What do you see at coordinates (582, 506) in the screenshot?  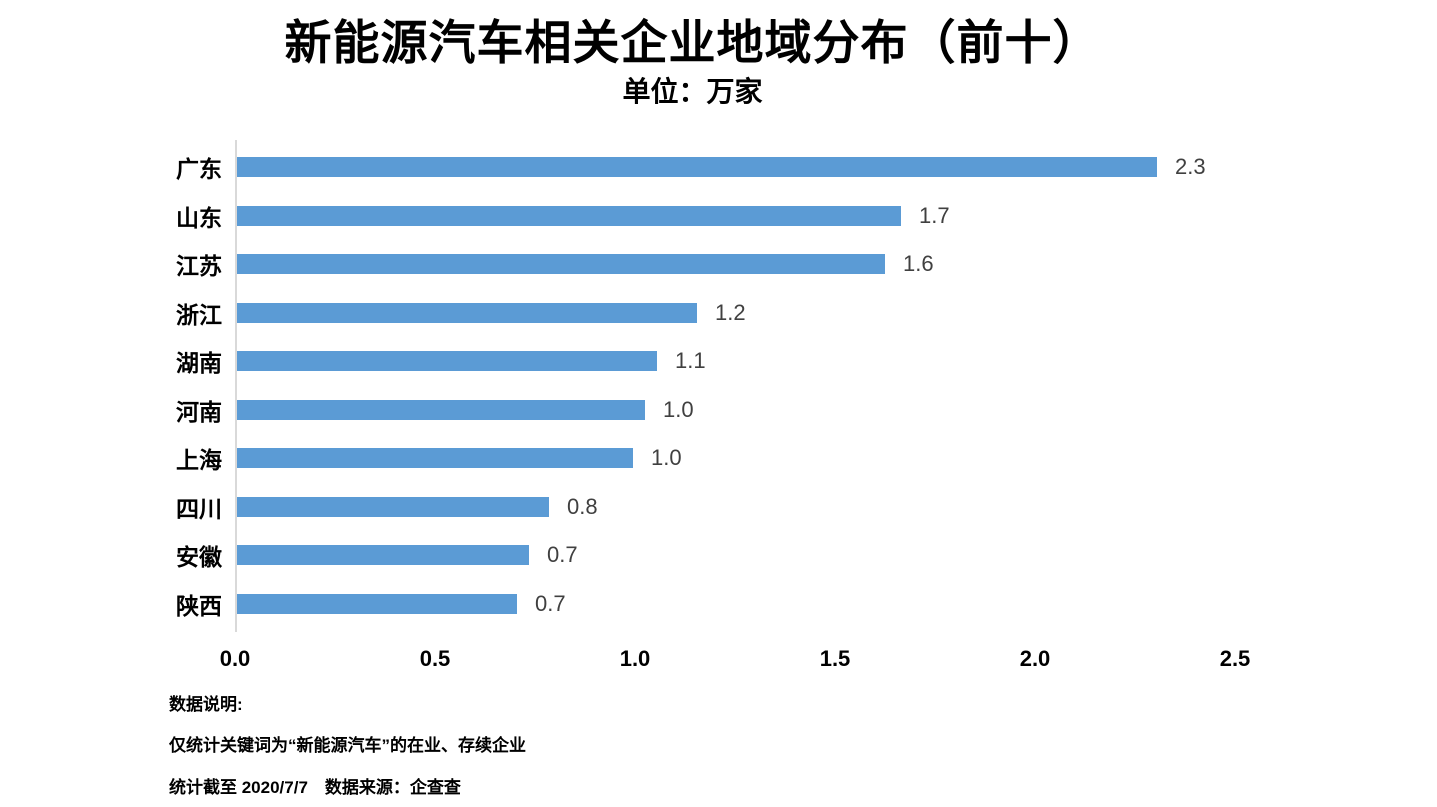 I see `value-label: 0.8` at bounding box center [582, 506].